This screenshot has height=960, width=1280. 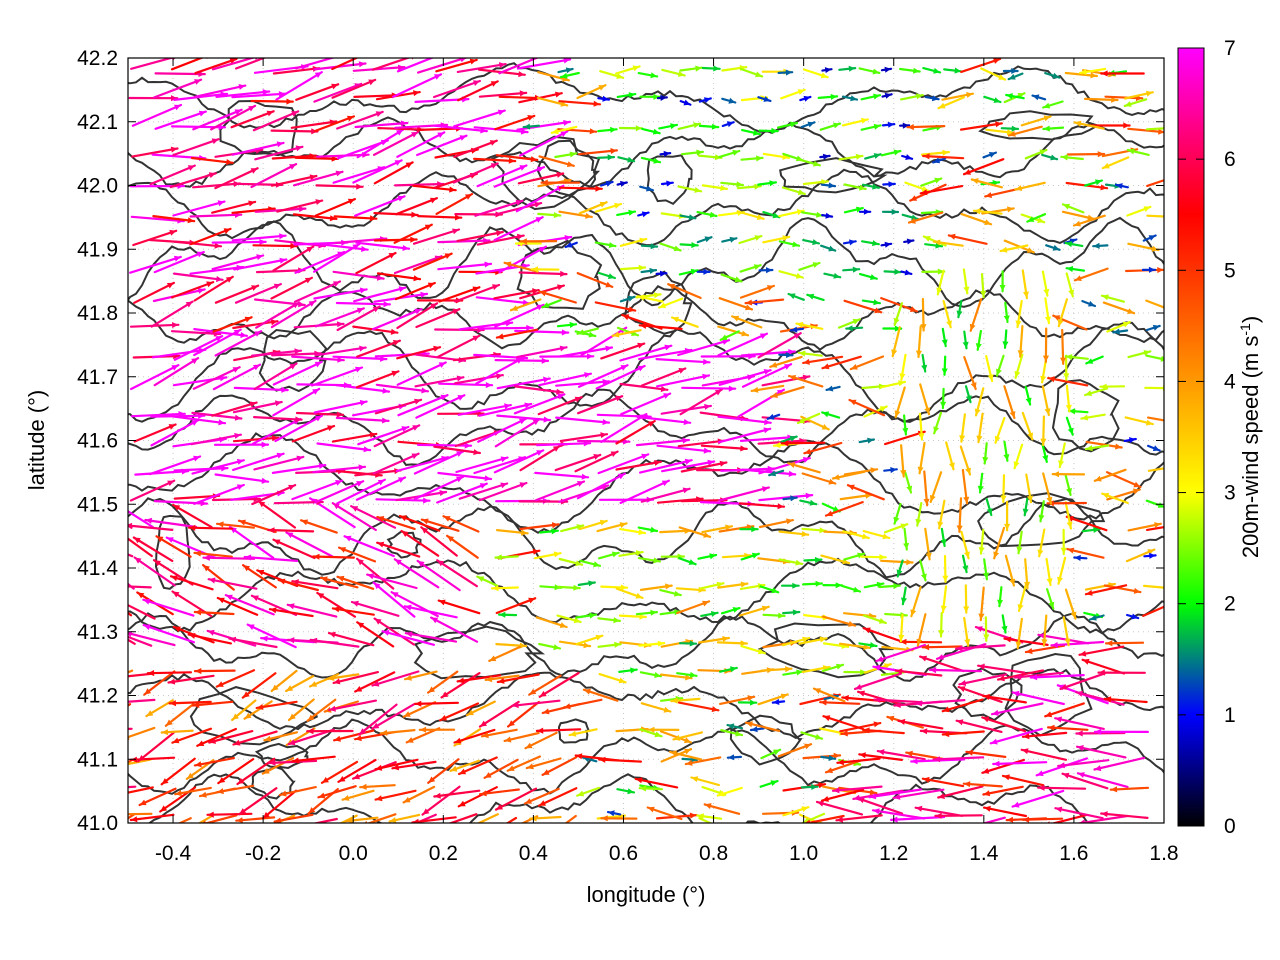 What do you see at coordinates (984, 853) in the screenshot?
I see `x-tick-label: 1.4` at bounding box center [984, 853].